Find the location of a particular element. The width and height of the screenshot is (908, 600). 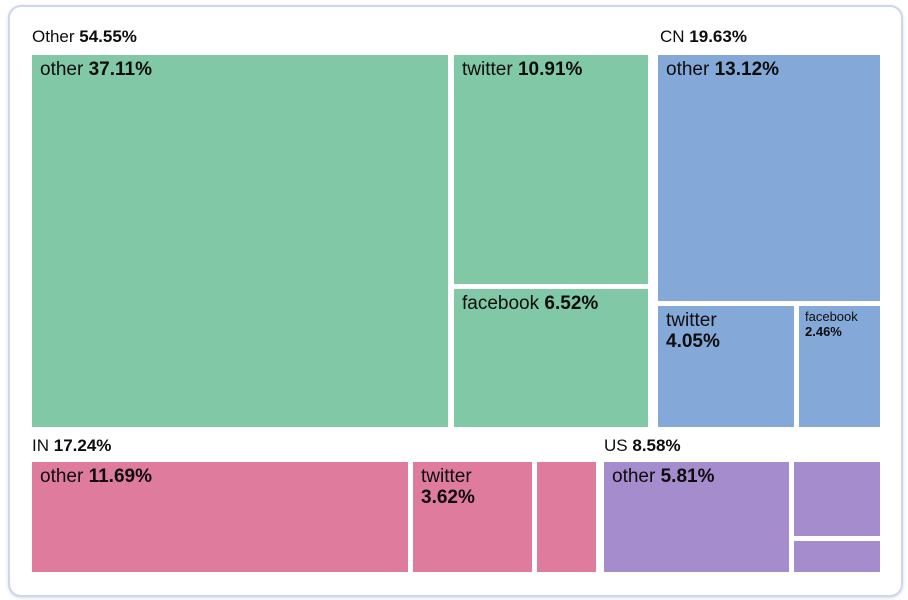

group-label: CN is located at coordinates (672, 36).